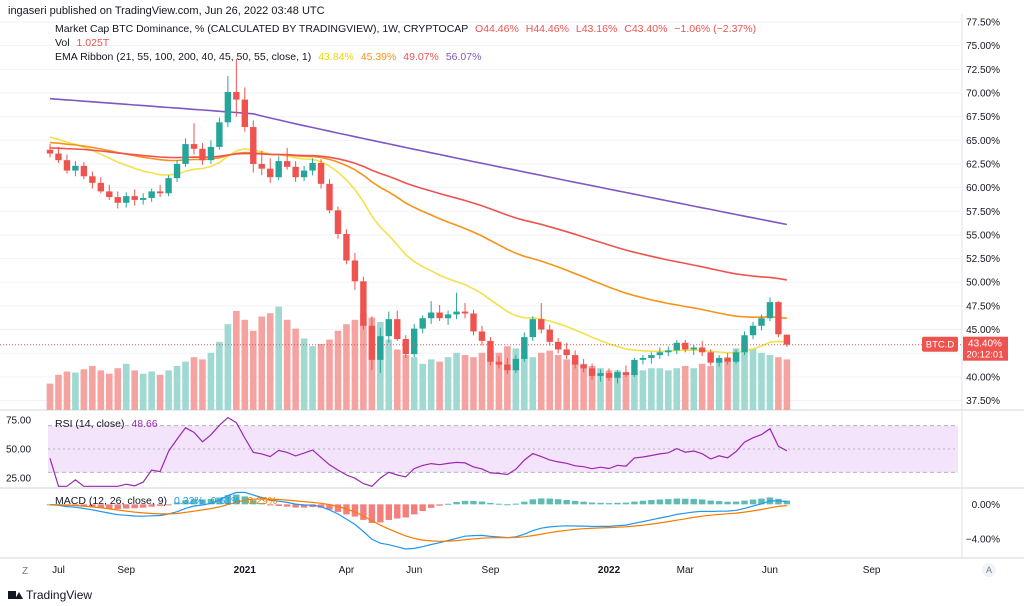  Describe the element at coordinates (985, 344) in the screenshot. I see `price-tag-value: 43.40%` at that location.